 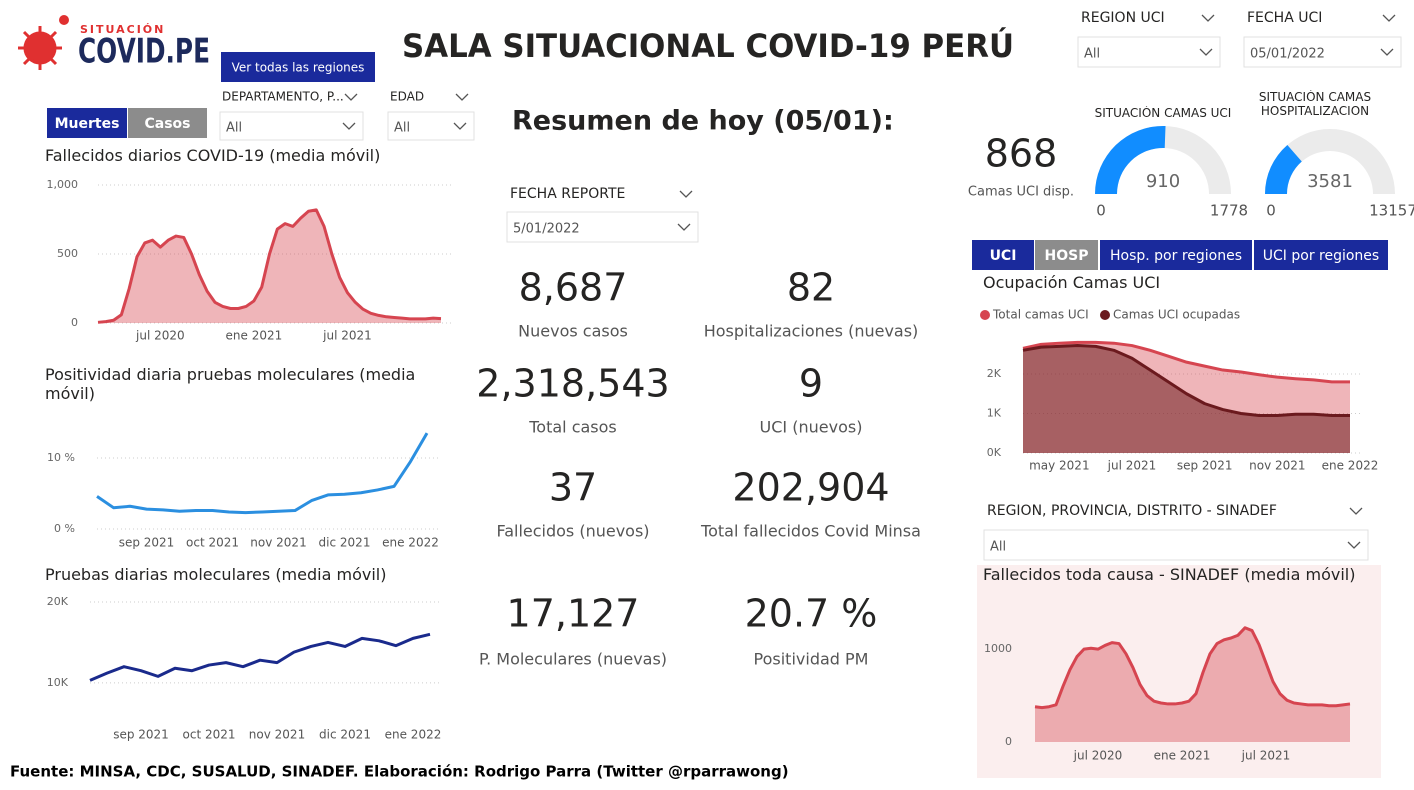 I want to click on filter-label: FECHA UCI, so click(x=1284, y=18).